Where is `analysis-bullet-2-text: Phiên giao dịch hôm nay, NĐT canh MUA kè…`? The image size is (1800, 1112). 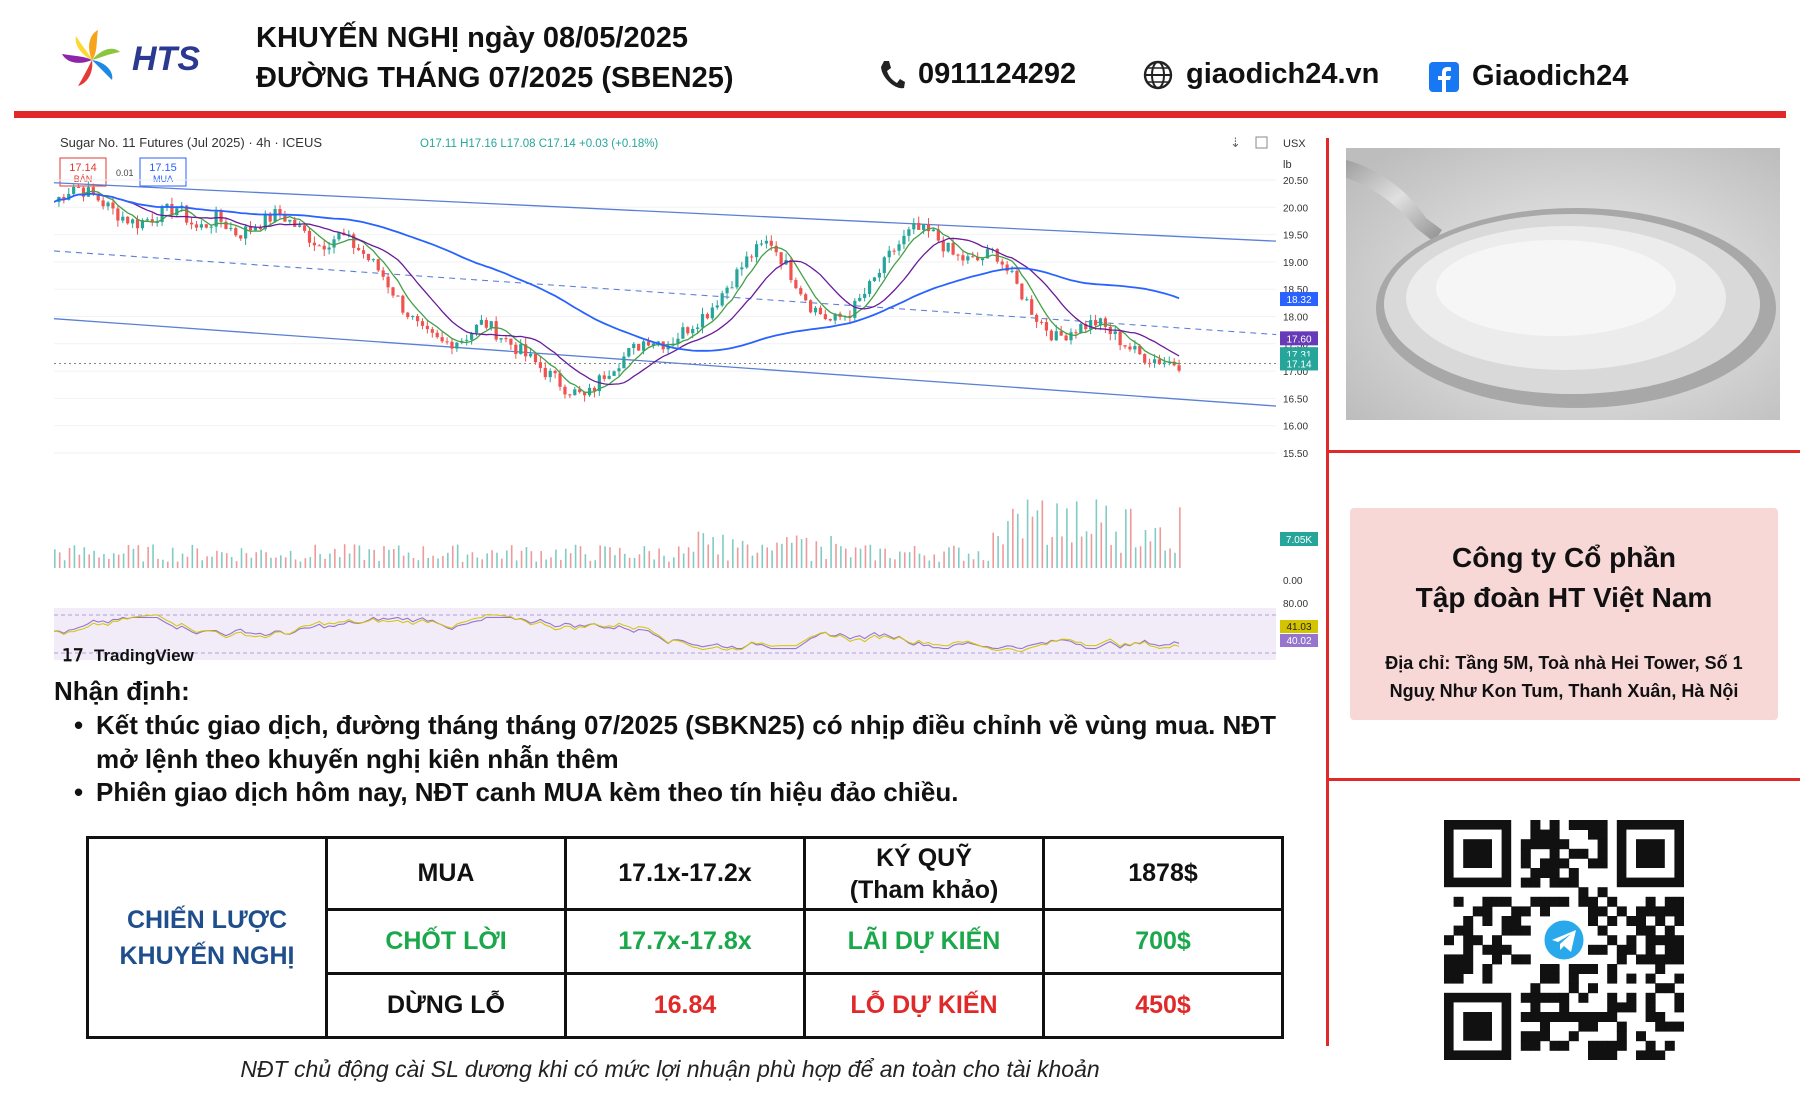
analysis-bullet-2-text: Phiên giao dịch hôm nay, NĐT canh MUA kè… is located at coordinates (527, 792).